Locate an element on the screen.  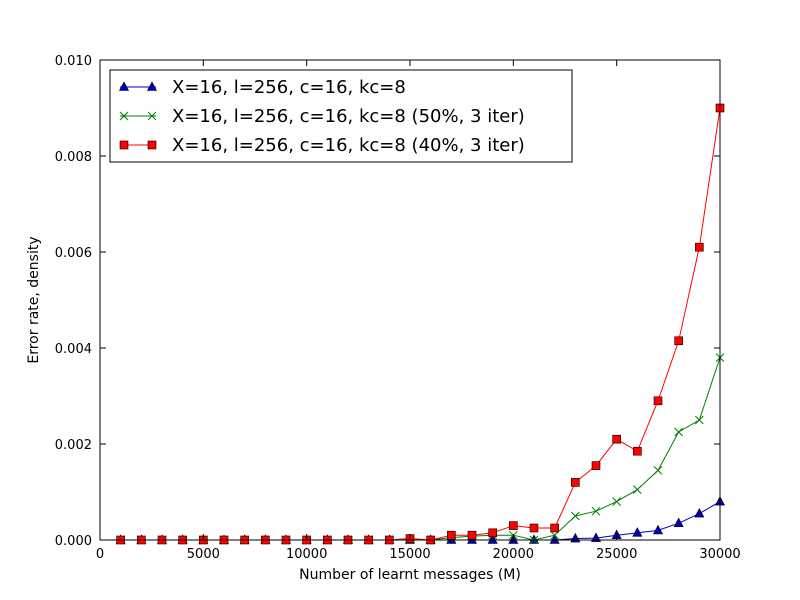
x-tick-label: 15000 is located at coordinates (409, 554).